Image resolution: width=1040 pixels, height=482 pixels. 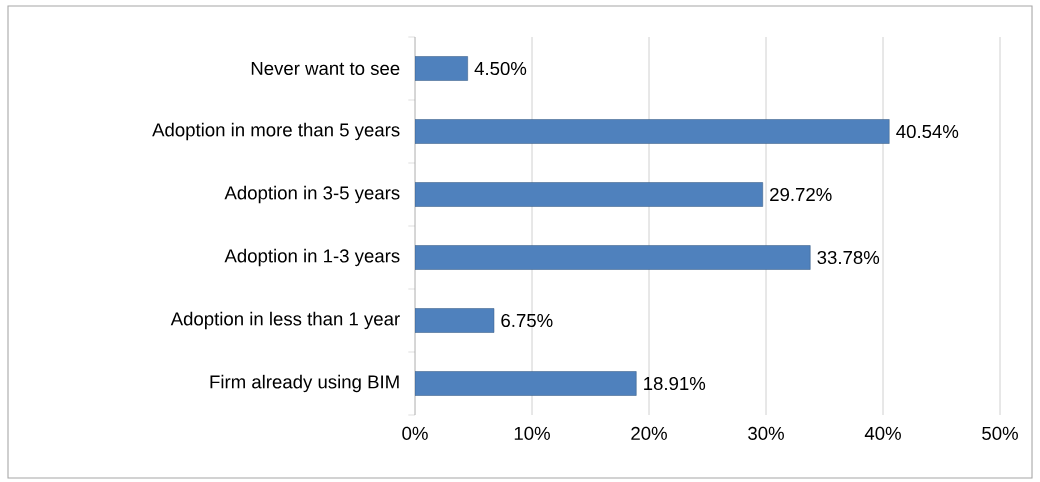 I want to click on data-label: 6.75%, so click(x=527, y=320).